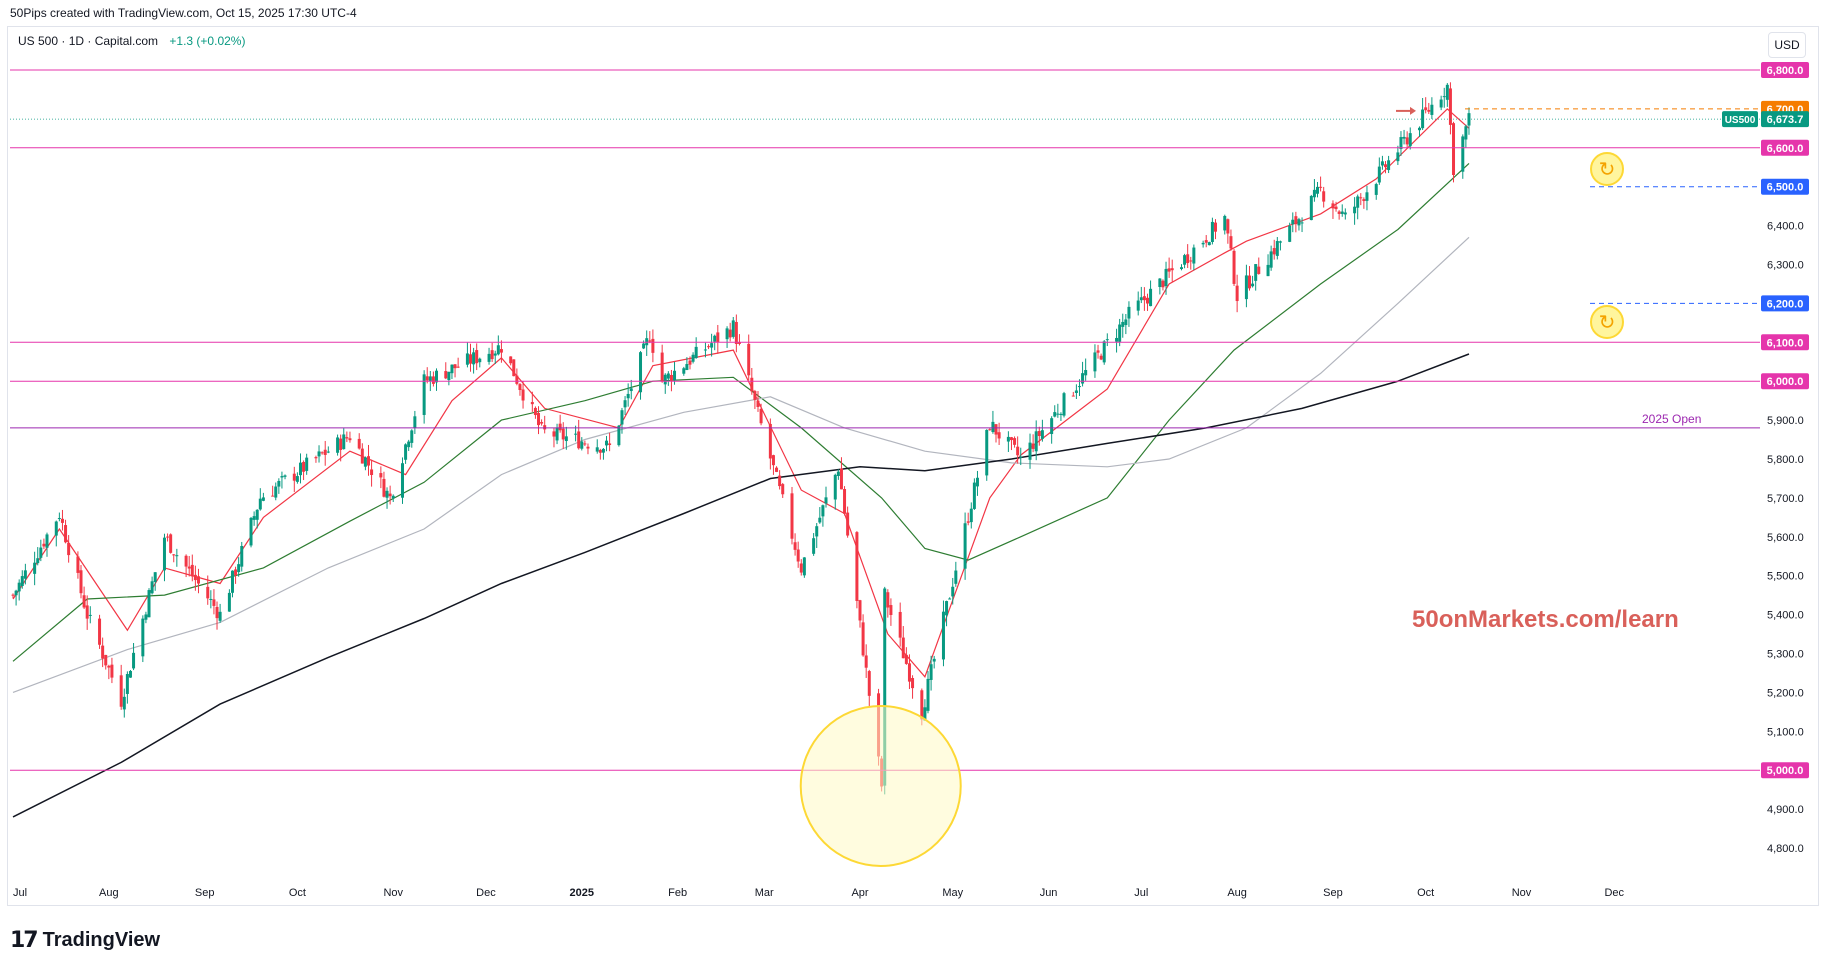  I want to click on y-tick-label: 5,200.0, so click(1785, 693).